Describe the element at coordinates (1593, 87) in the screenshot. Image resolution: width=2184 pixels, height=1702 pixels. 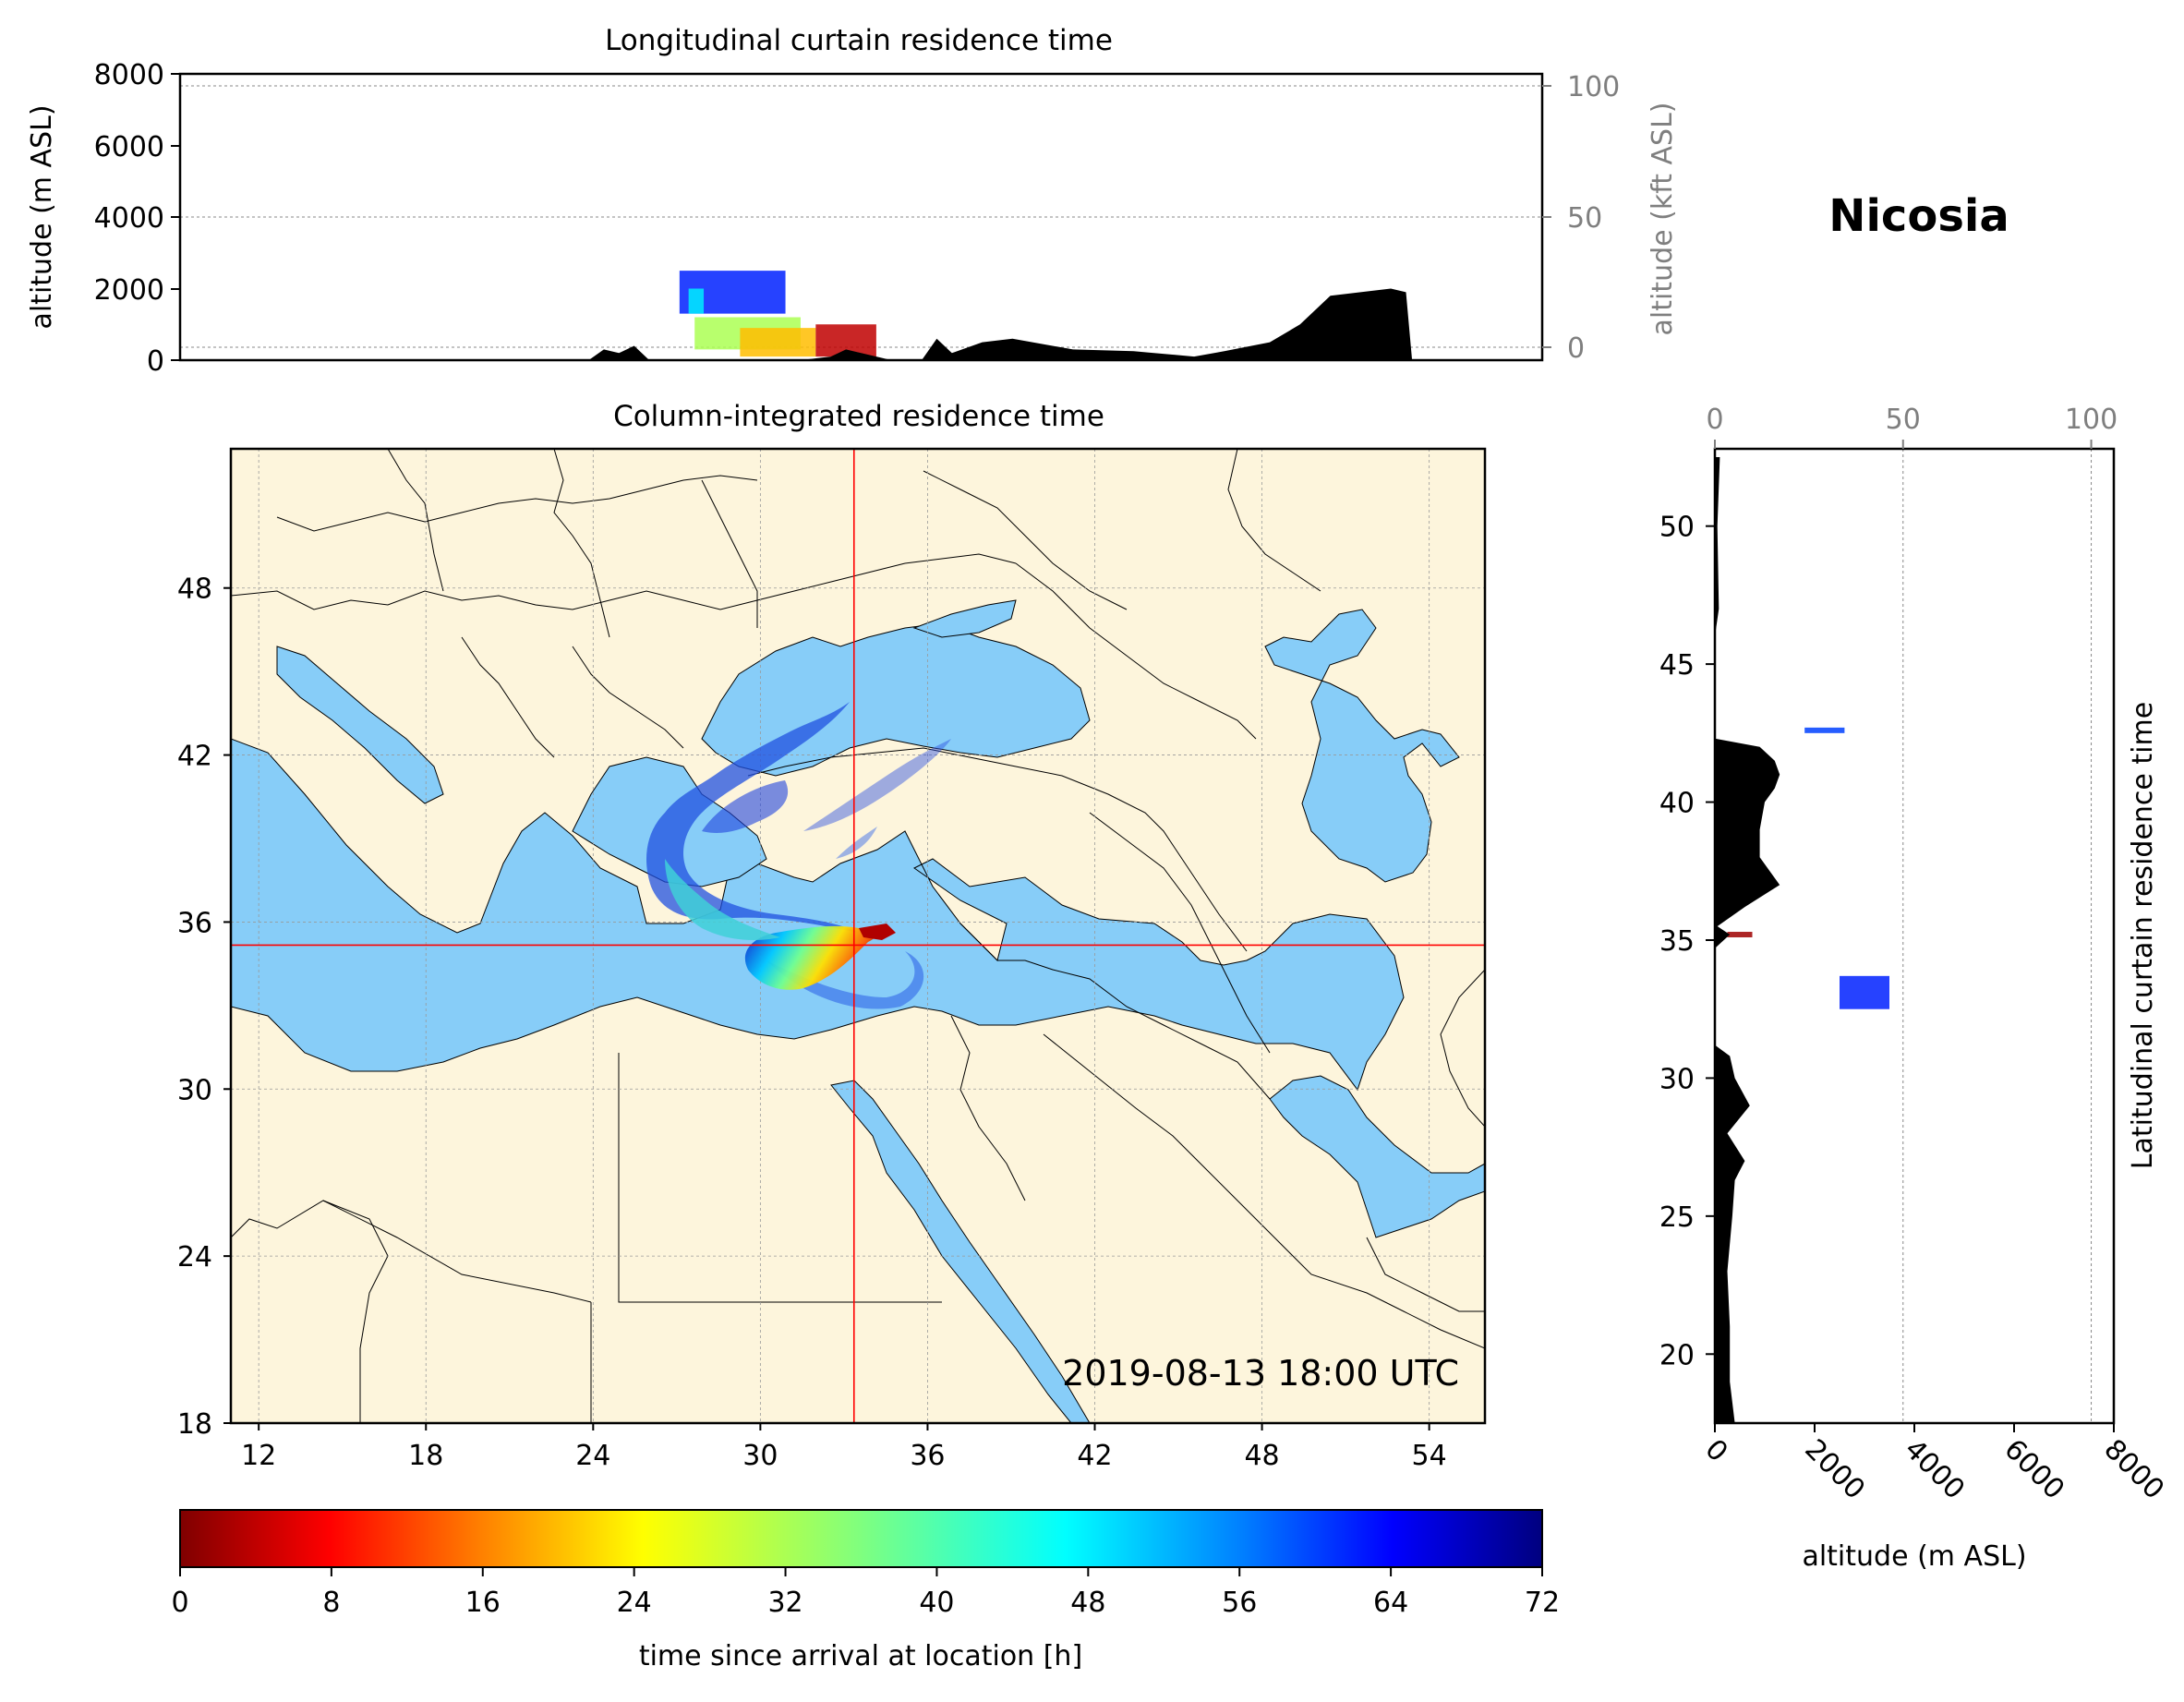
I see `top-y2-tick: 100` at that location.